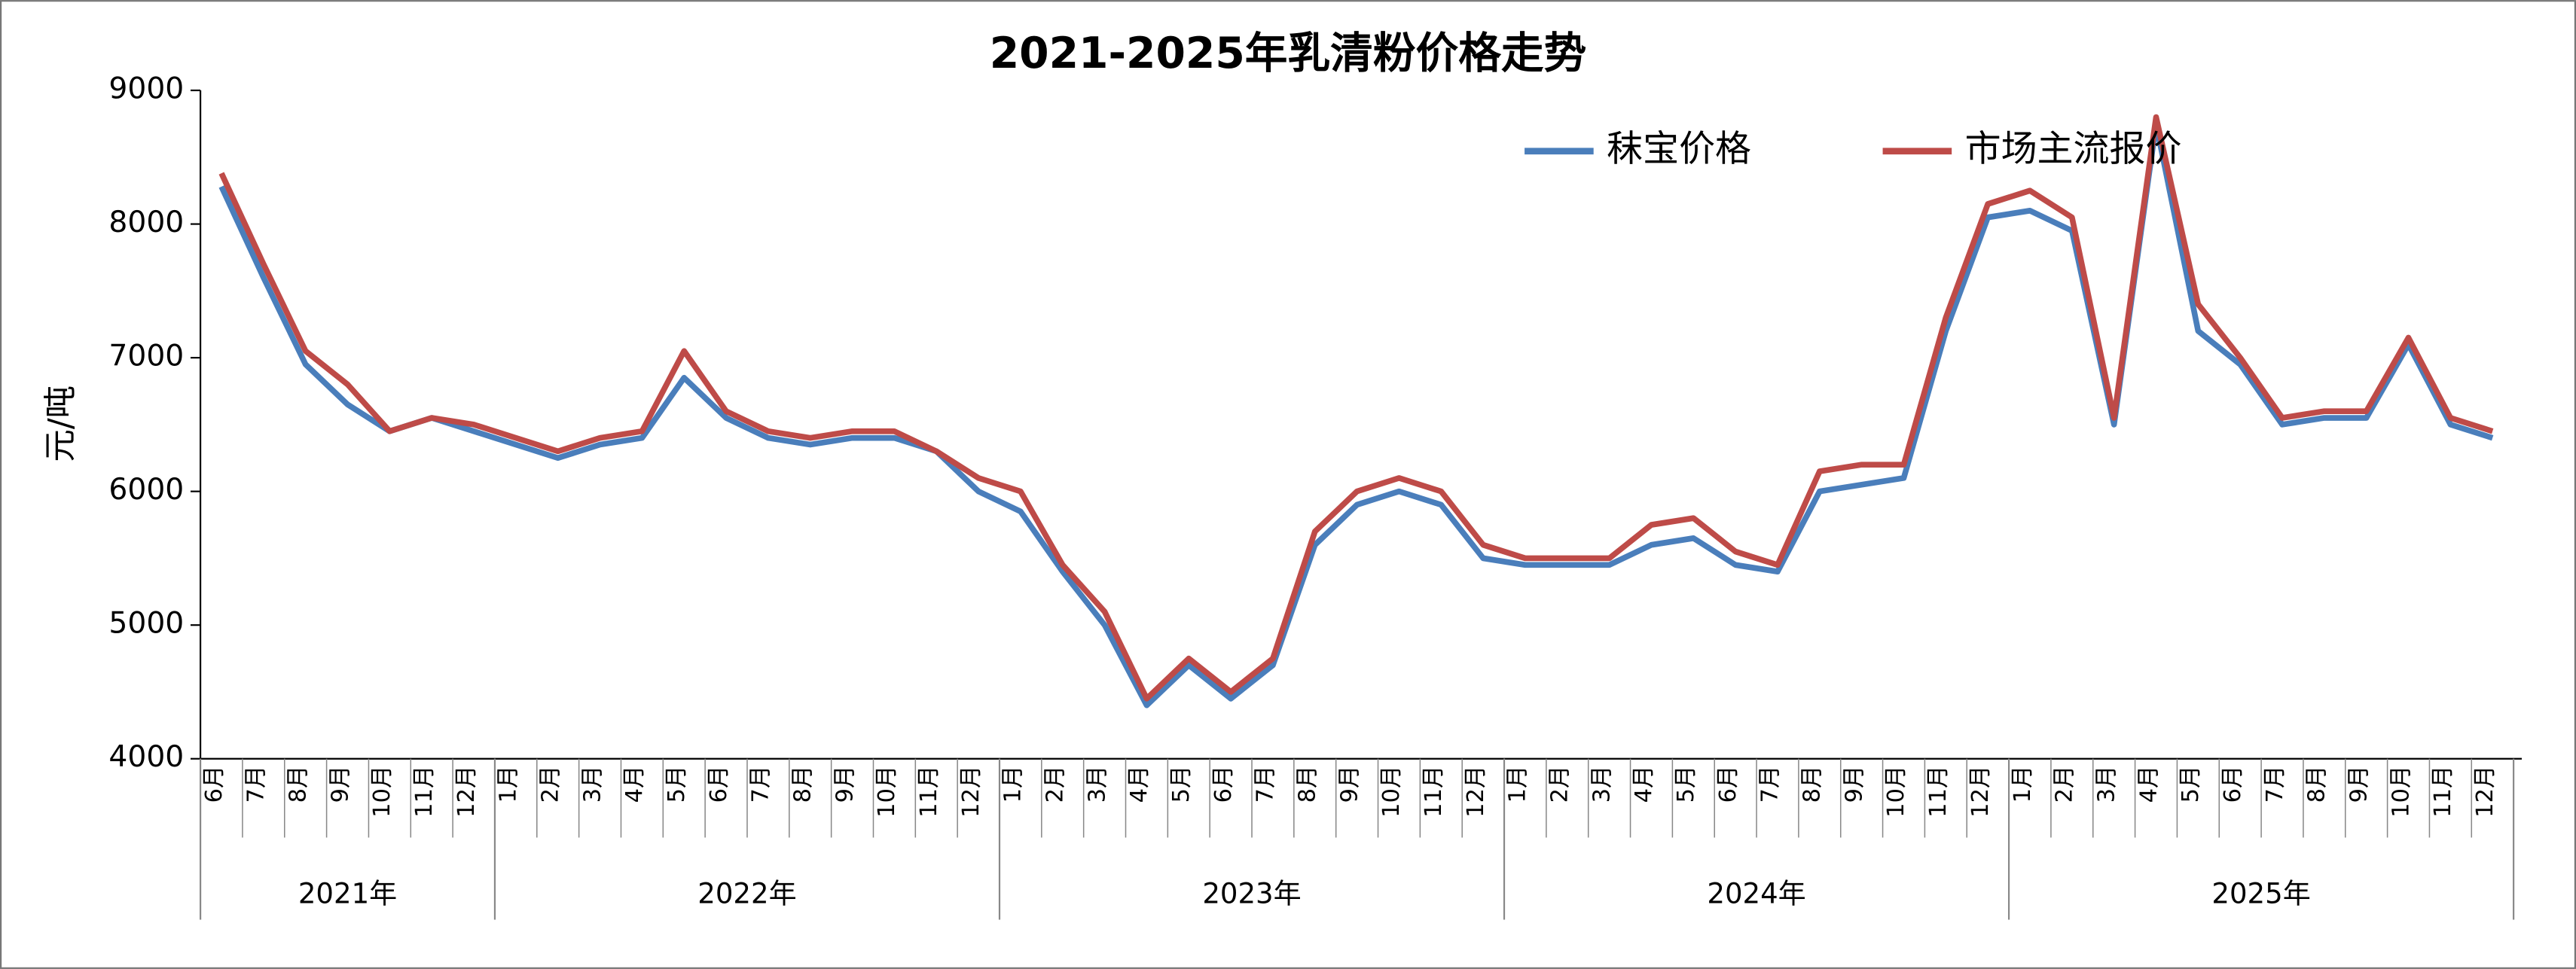  I want to click on legend-label: 秣宝价格, so click(1679, 149).